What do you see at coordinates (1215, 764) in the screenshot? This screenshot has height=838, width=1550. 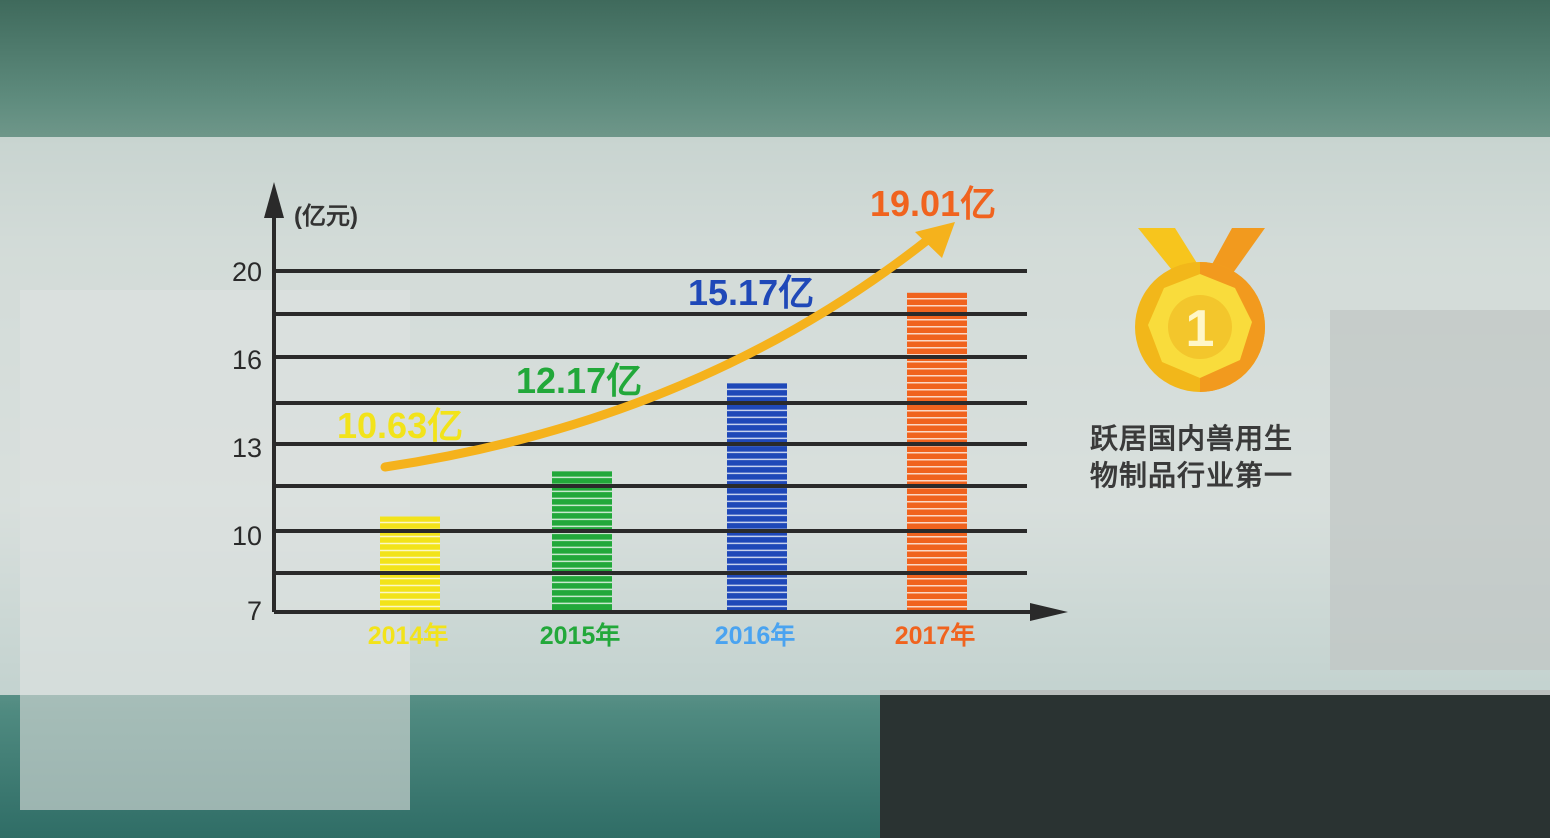 I see `background-desk` at bounding box center [1215, 764].